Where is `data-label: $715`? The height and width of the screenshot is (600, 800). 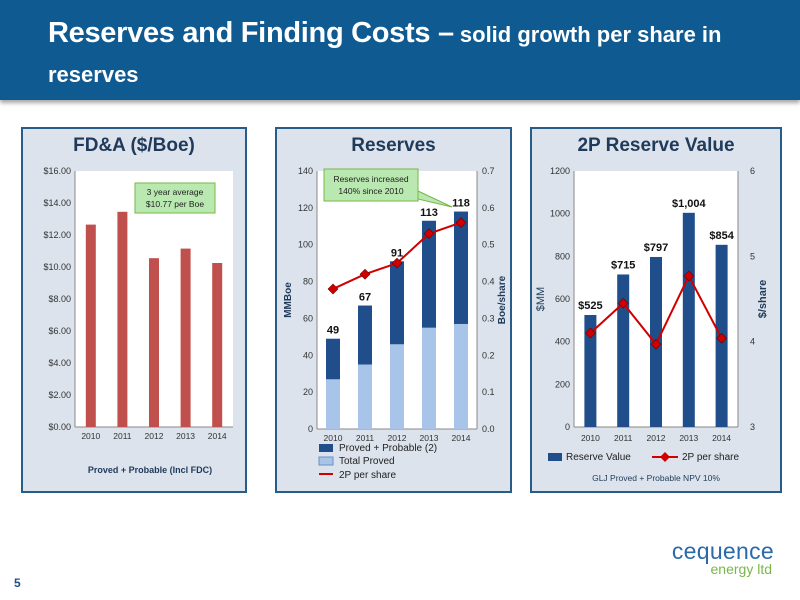
data-label: $715 is located at coordinates (623, 265).